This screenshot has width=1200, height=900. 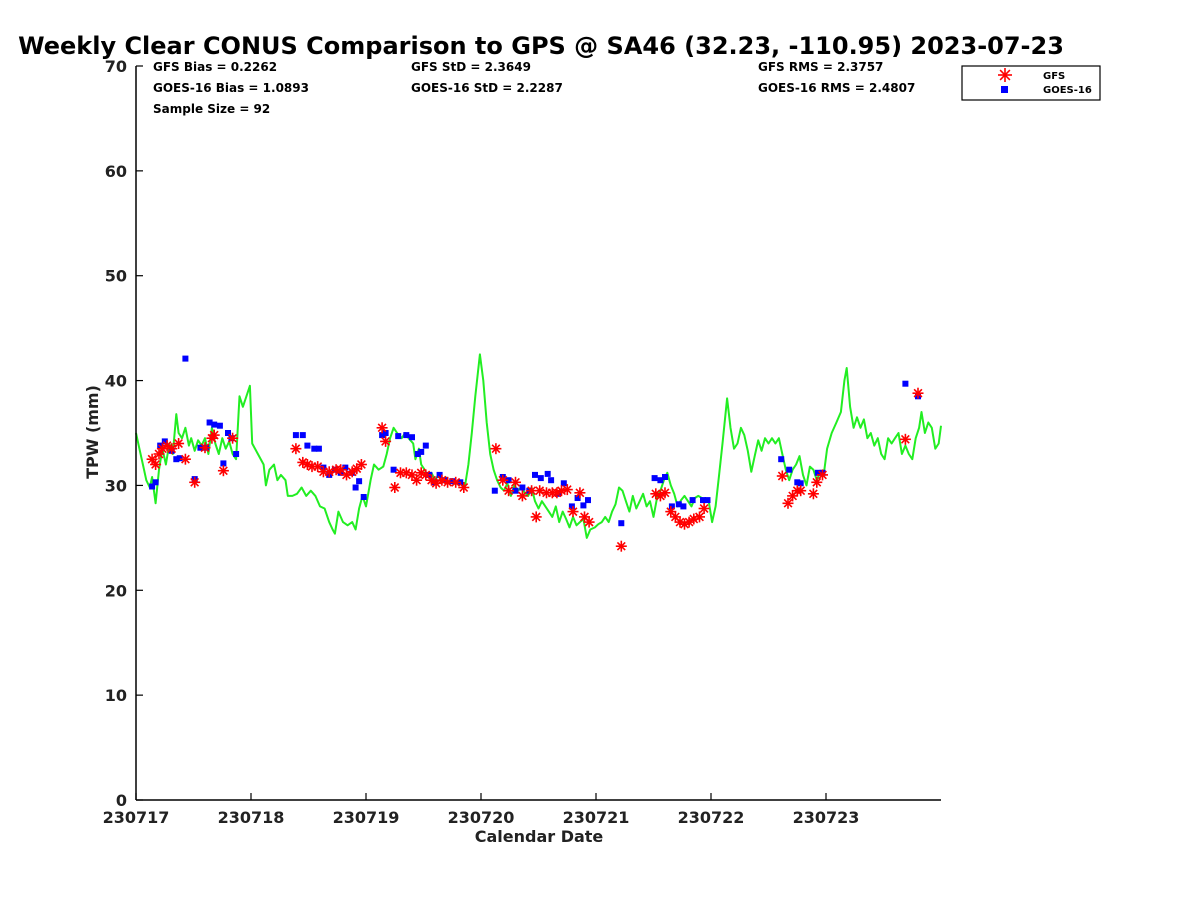 What do you see at coordinates (215, 67) in the screenshot?
I see `gfs-bias-text: GFS Bias = 0.2262` at bounding box center [215, 67].